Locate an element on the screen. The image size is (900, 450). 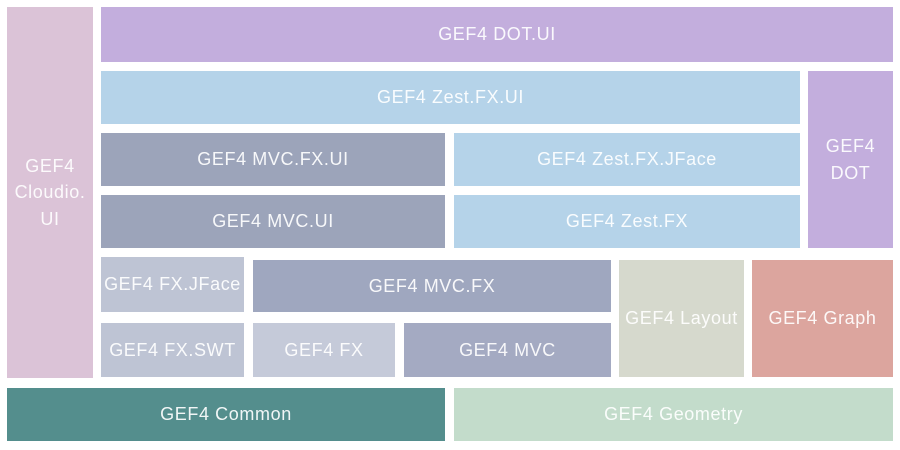
block-label-common: GEF4 Common is located at coordinates (226, 414).